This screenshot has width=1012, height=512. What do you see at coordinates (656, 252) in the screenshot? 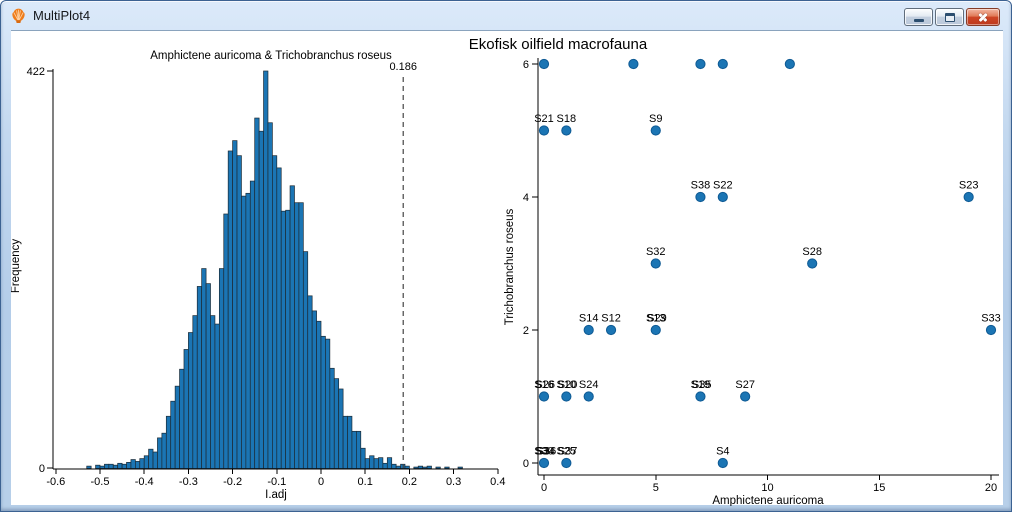
I see `scatter-point-label: S32` at bounding box center [656, 252].